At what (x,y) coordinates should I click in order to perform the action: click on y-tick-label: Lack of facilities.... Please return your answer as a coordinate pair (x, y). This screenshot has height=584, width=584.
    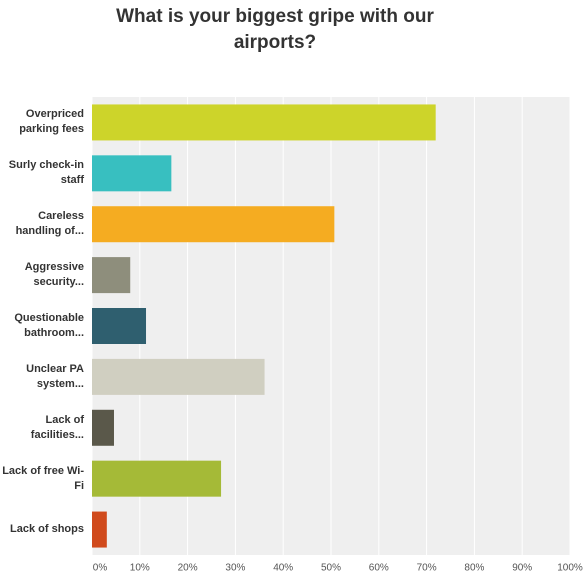
    Looking at the image, I should click on (43, 428).